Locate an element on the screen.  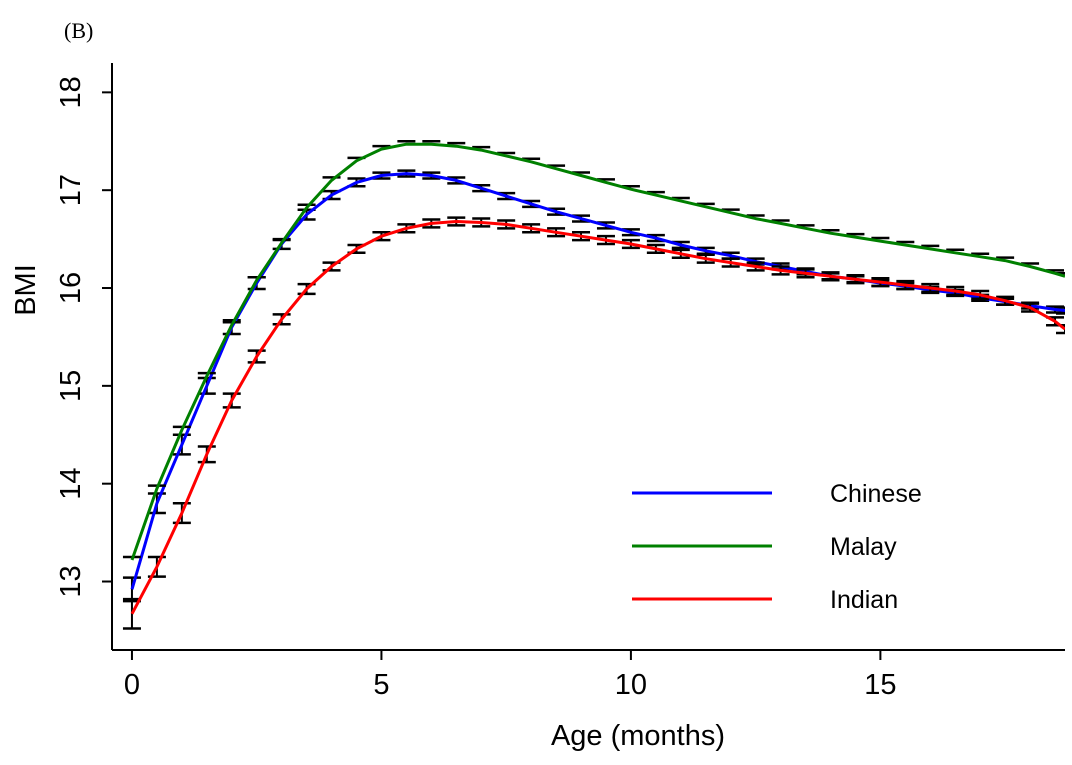
y-axis-label: BMI is located at coordinates (26, 290).